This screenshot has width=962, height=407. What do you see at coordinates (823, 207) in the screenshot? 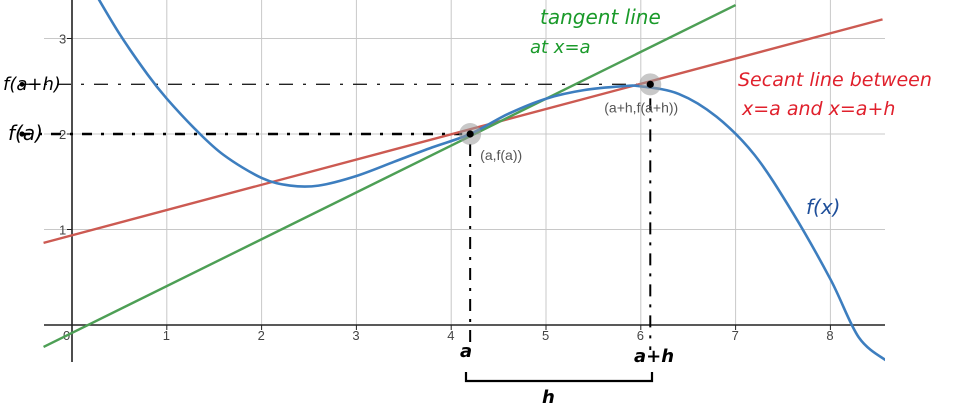
I see `f-of-x-label: f(x)` at bounding box center [823, 207].